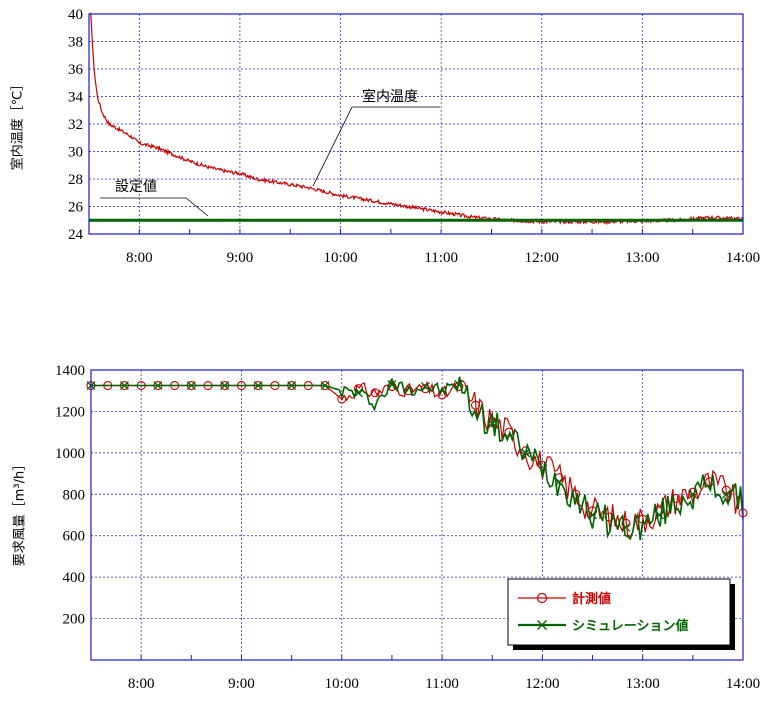 This screenshot has width=768, height=702. Describe the element at coordinates (75, 153) in the screenshot. I see `y-tick-label: 30` at that location.